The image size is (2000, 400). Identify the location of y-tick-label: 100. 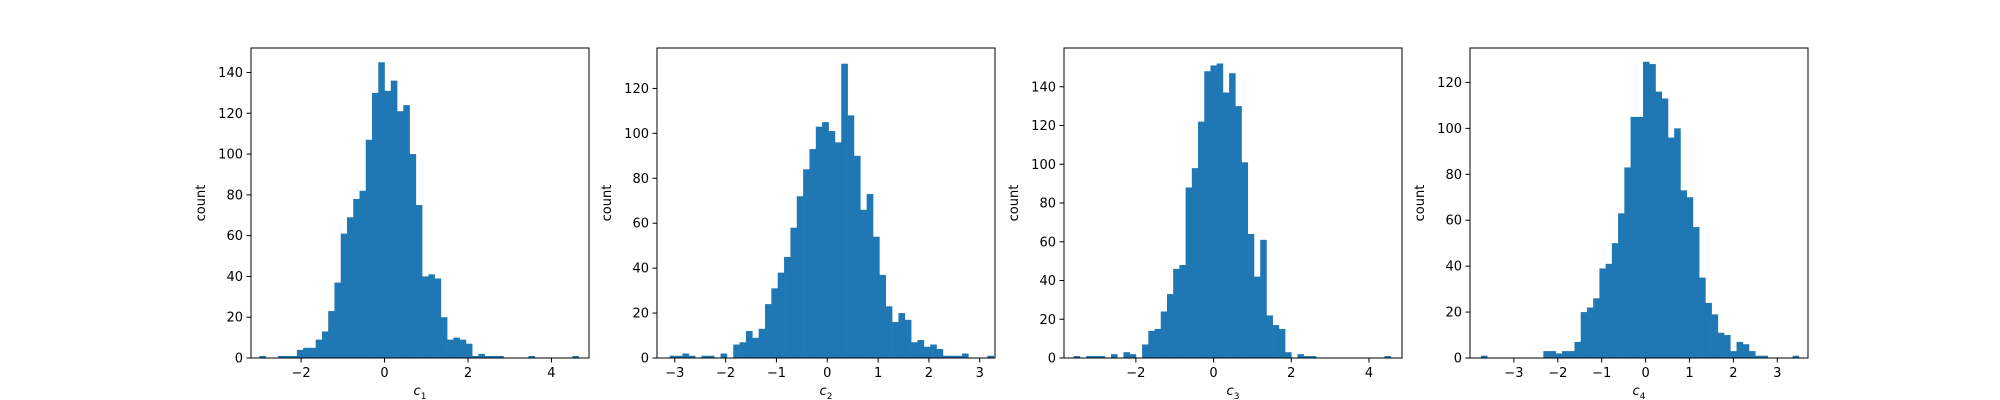
(1449, 129).